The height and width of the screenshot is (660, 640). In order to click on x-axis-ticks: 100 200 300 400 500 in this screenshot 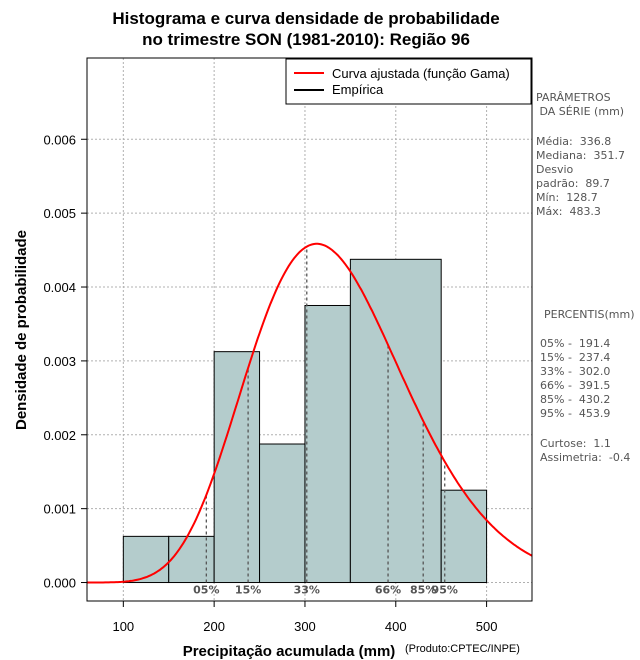, I will do `click(304, 617)`.